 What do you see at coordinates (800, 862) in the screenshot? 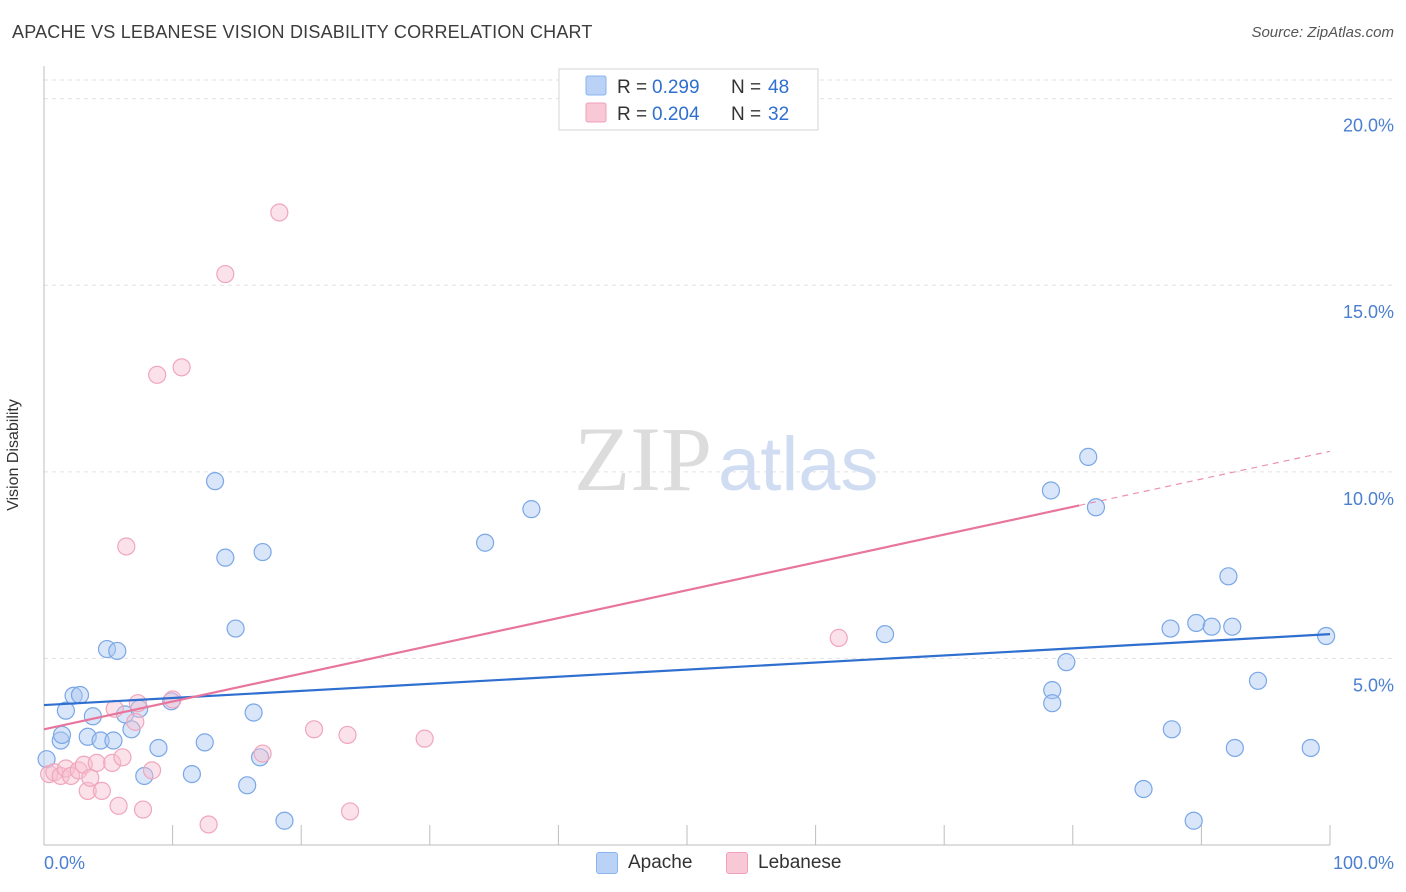
I see `bottom-legend-lebanese-label: Lebanese` at bounding box center [800, 862].